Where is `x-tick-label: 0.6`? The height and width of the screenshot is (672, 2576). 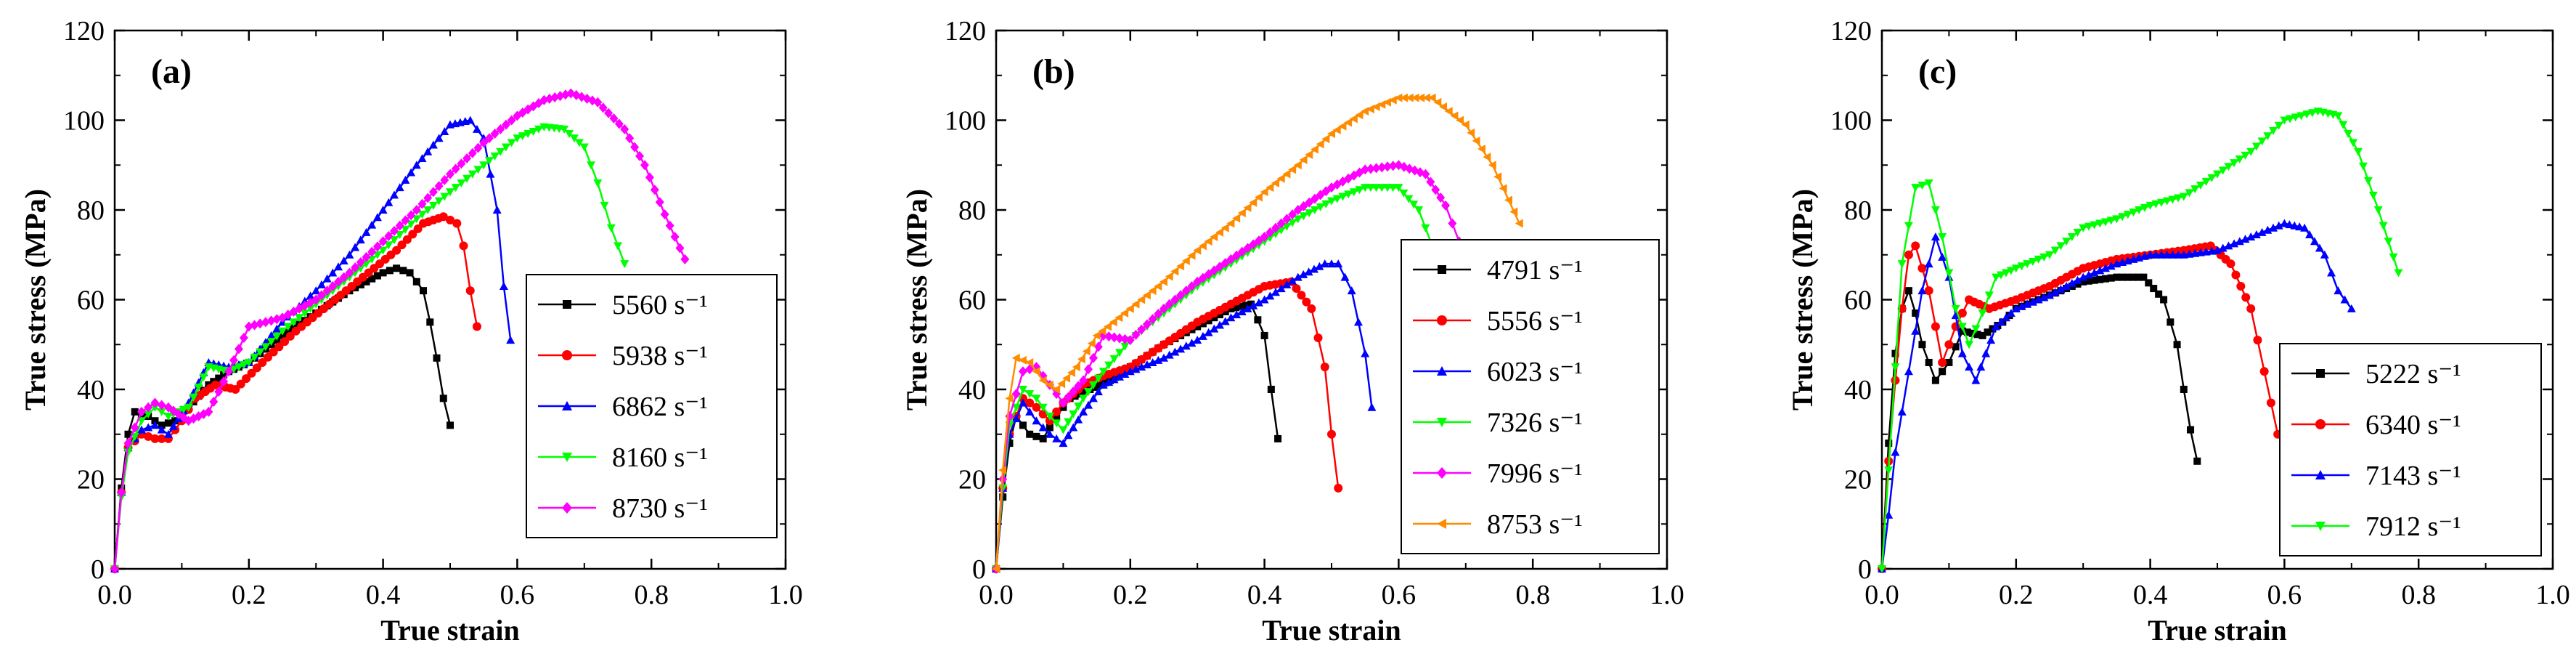 x-tick-label: 0.6 is located at coordinates (517, 595).